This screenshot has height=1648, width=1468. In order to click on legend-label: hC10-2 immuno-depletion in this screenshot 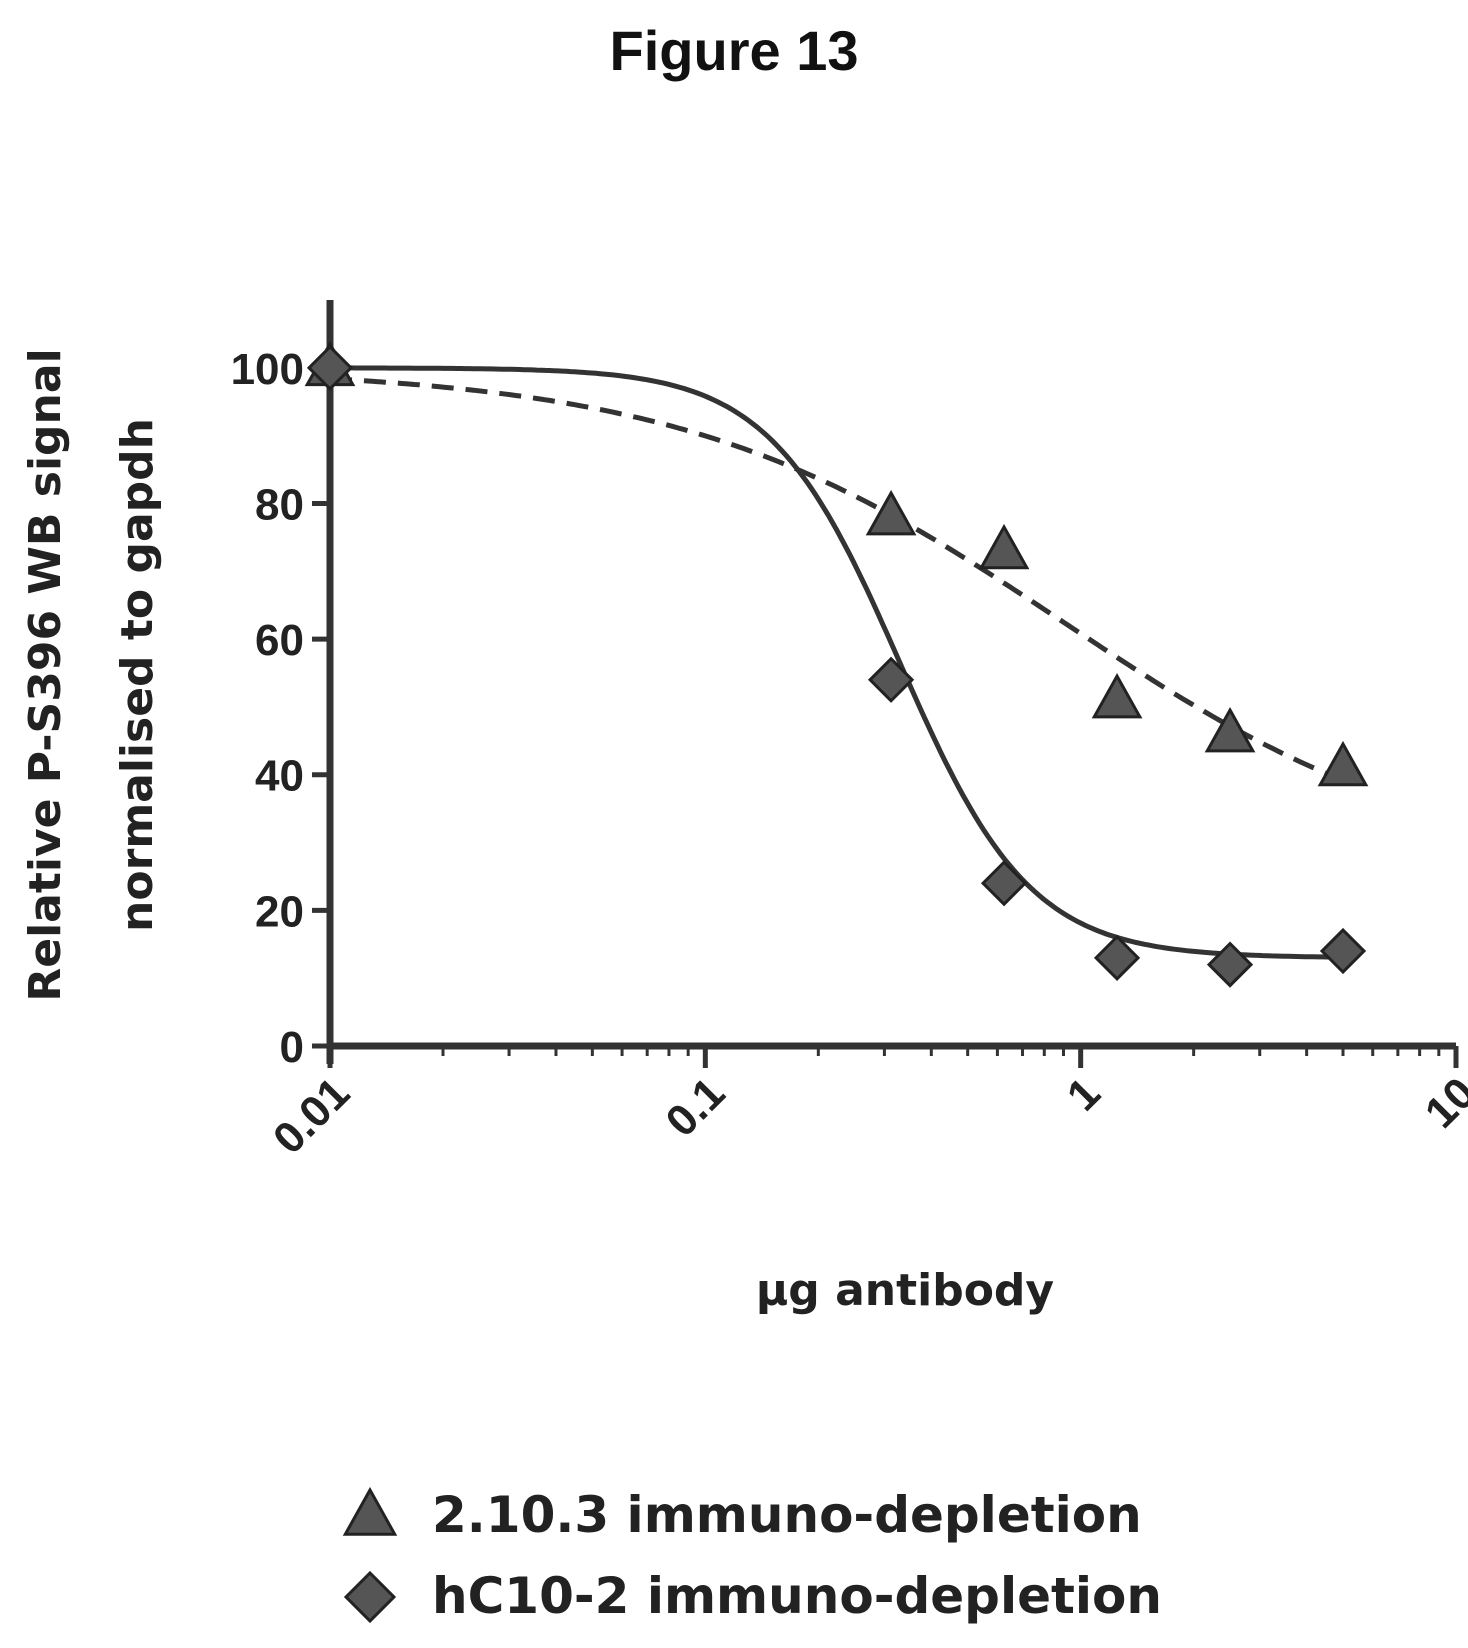, I will do `click(797, 1596)`.